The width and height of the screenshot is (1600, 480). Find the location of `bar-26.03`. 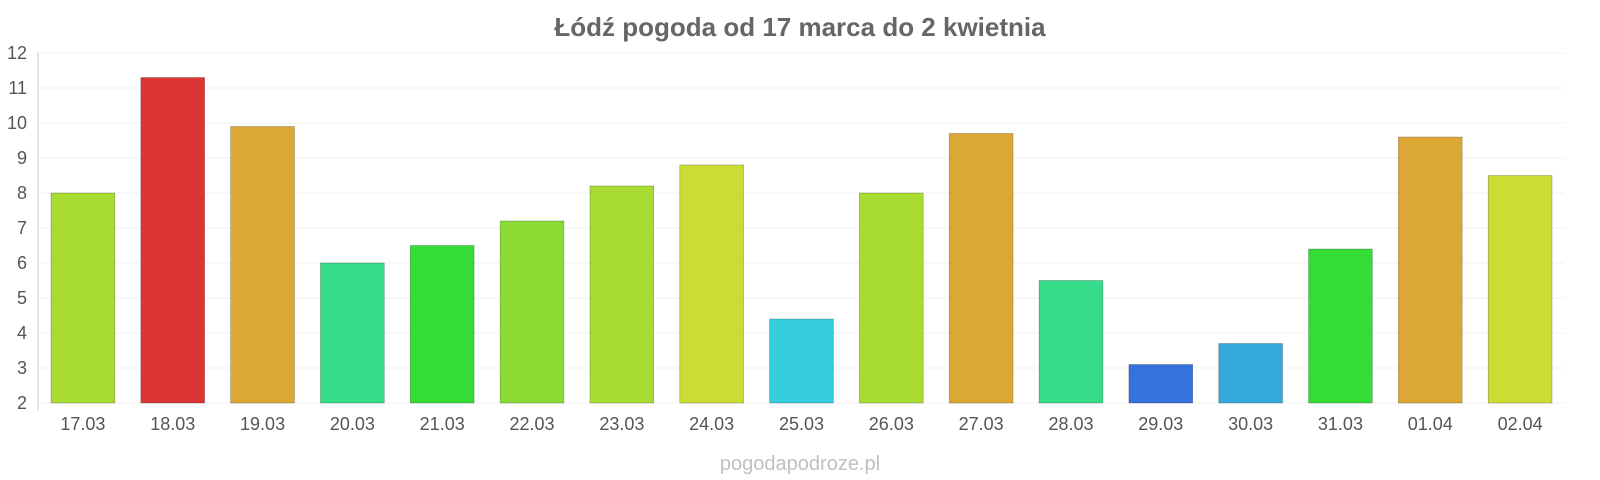

bar-26.03 is located at coordinates (891, 298).